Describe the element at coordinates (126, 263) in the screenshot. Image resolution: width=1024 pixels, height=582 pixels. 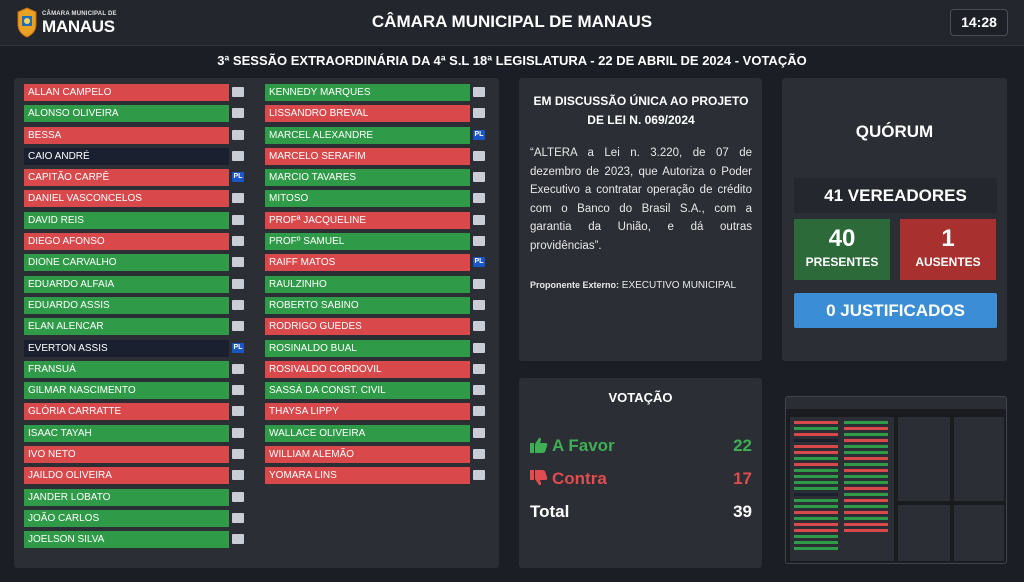
I see `member-name: DIONE CARVALHO` at that location.